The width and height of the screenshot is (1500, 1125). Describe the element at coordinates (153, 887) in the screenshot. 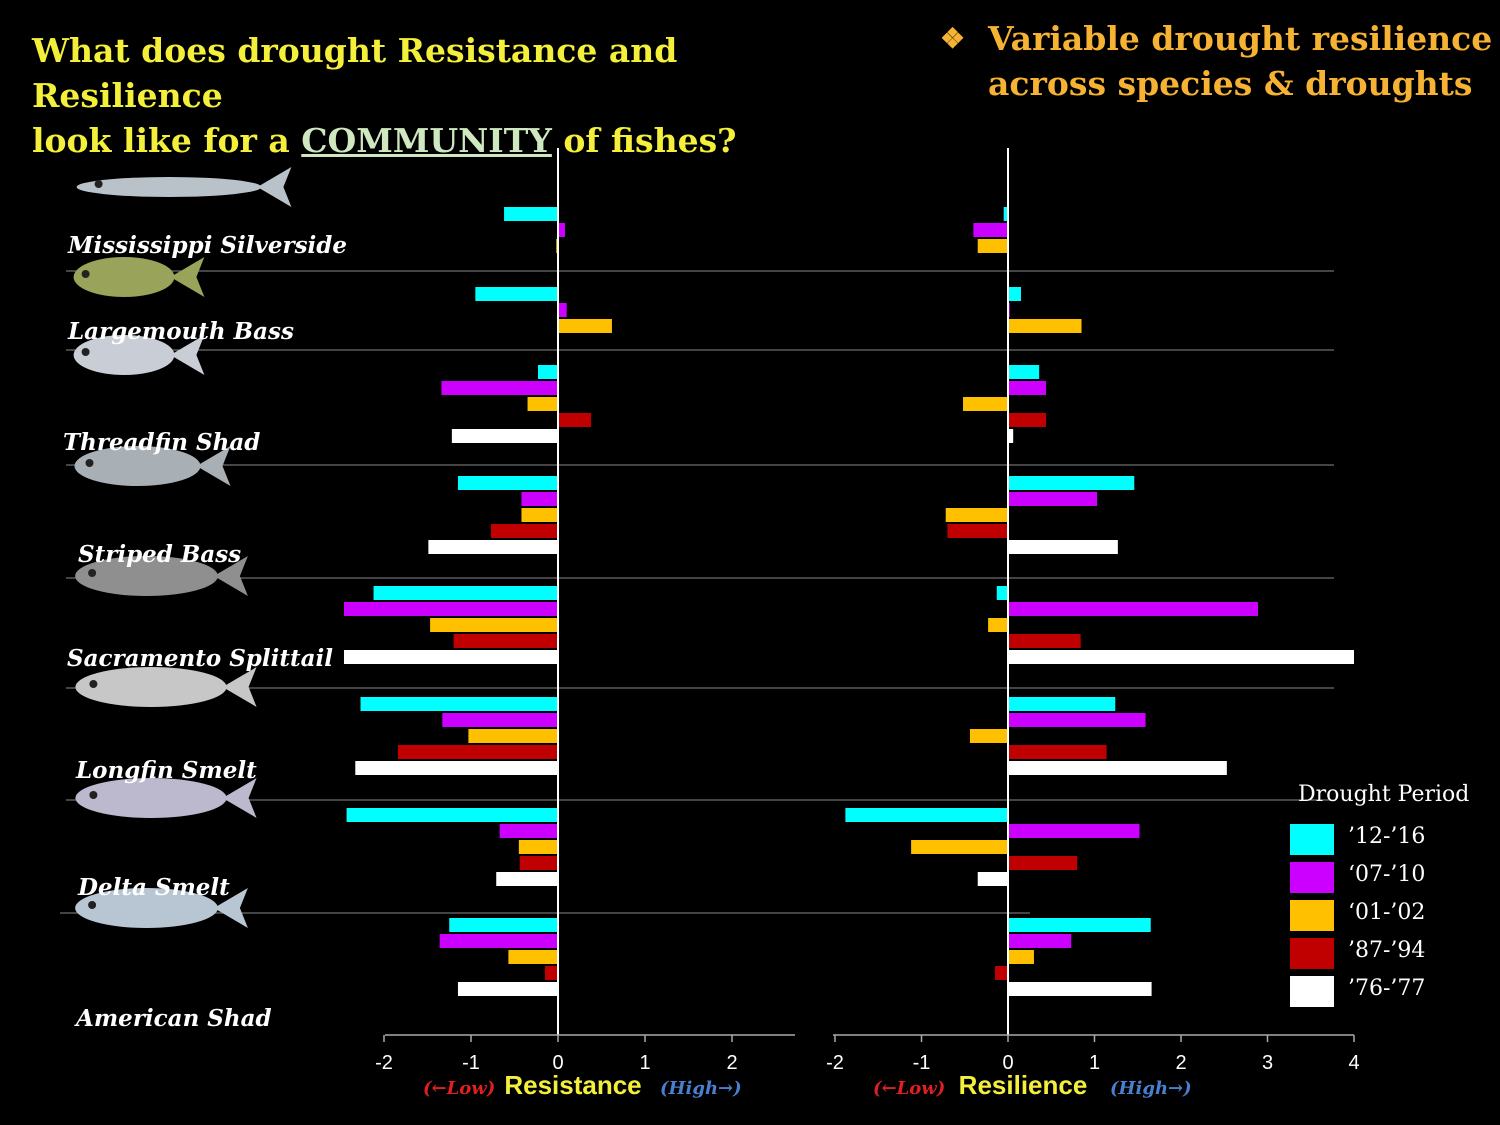

I see `species-label: Delta Smelt` at that location.